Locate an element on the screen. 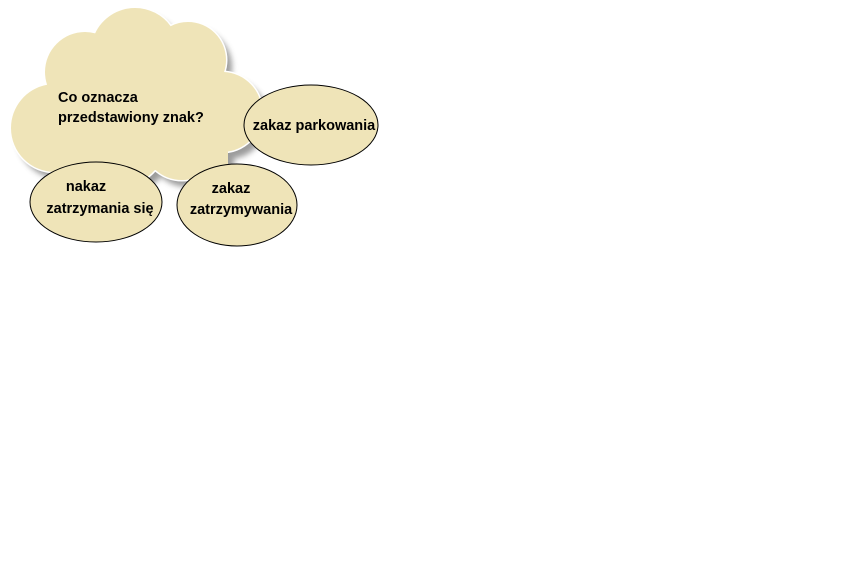 The height and width of the screenshot is (580, 856). answer-label-line-1: nakaz is located at coordinates (86, 187).